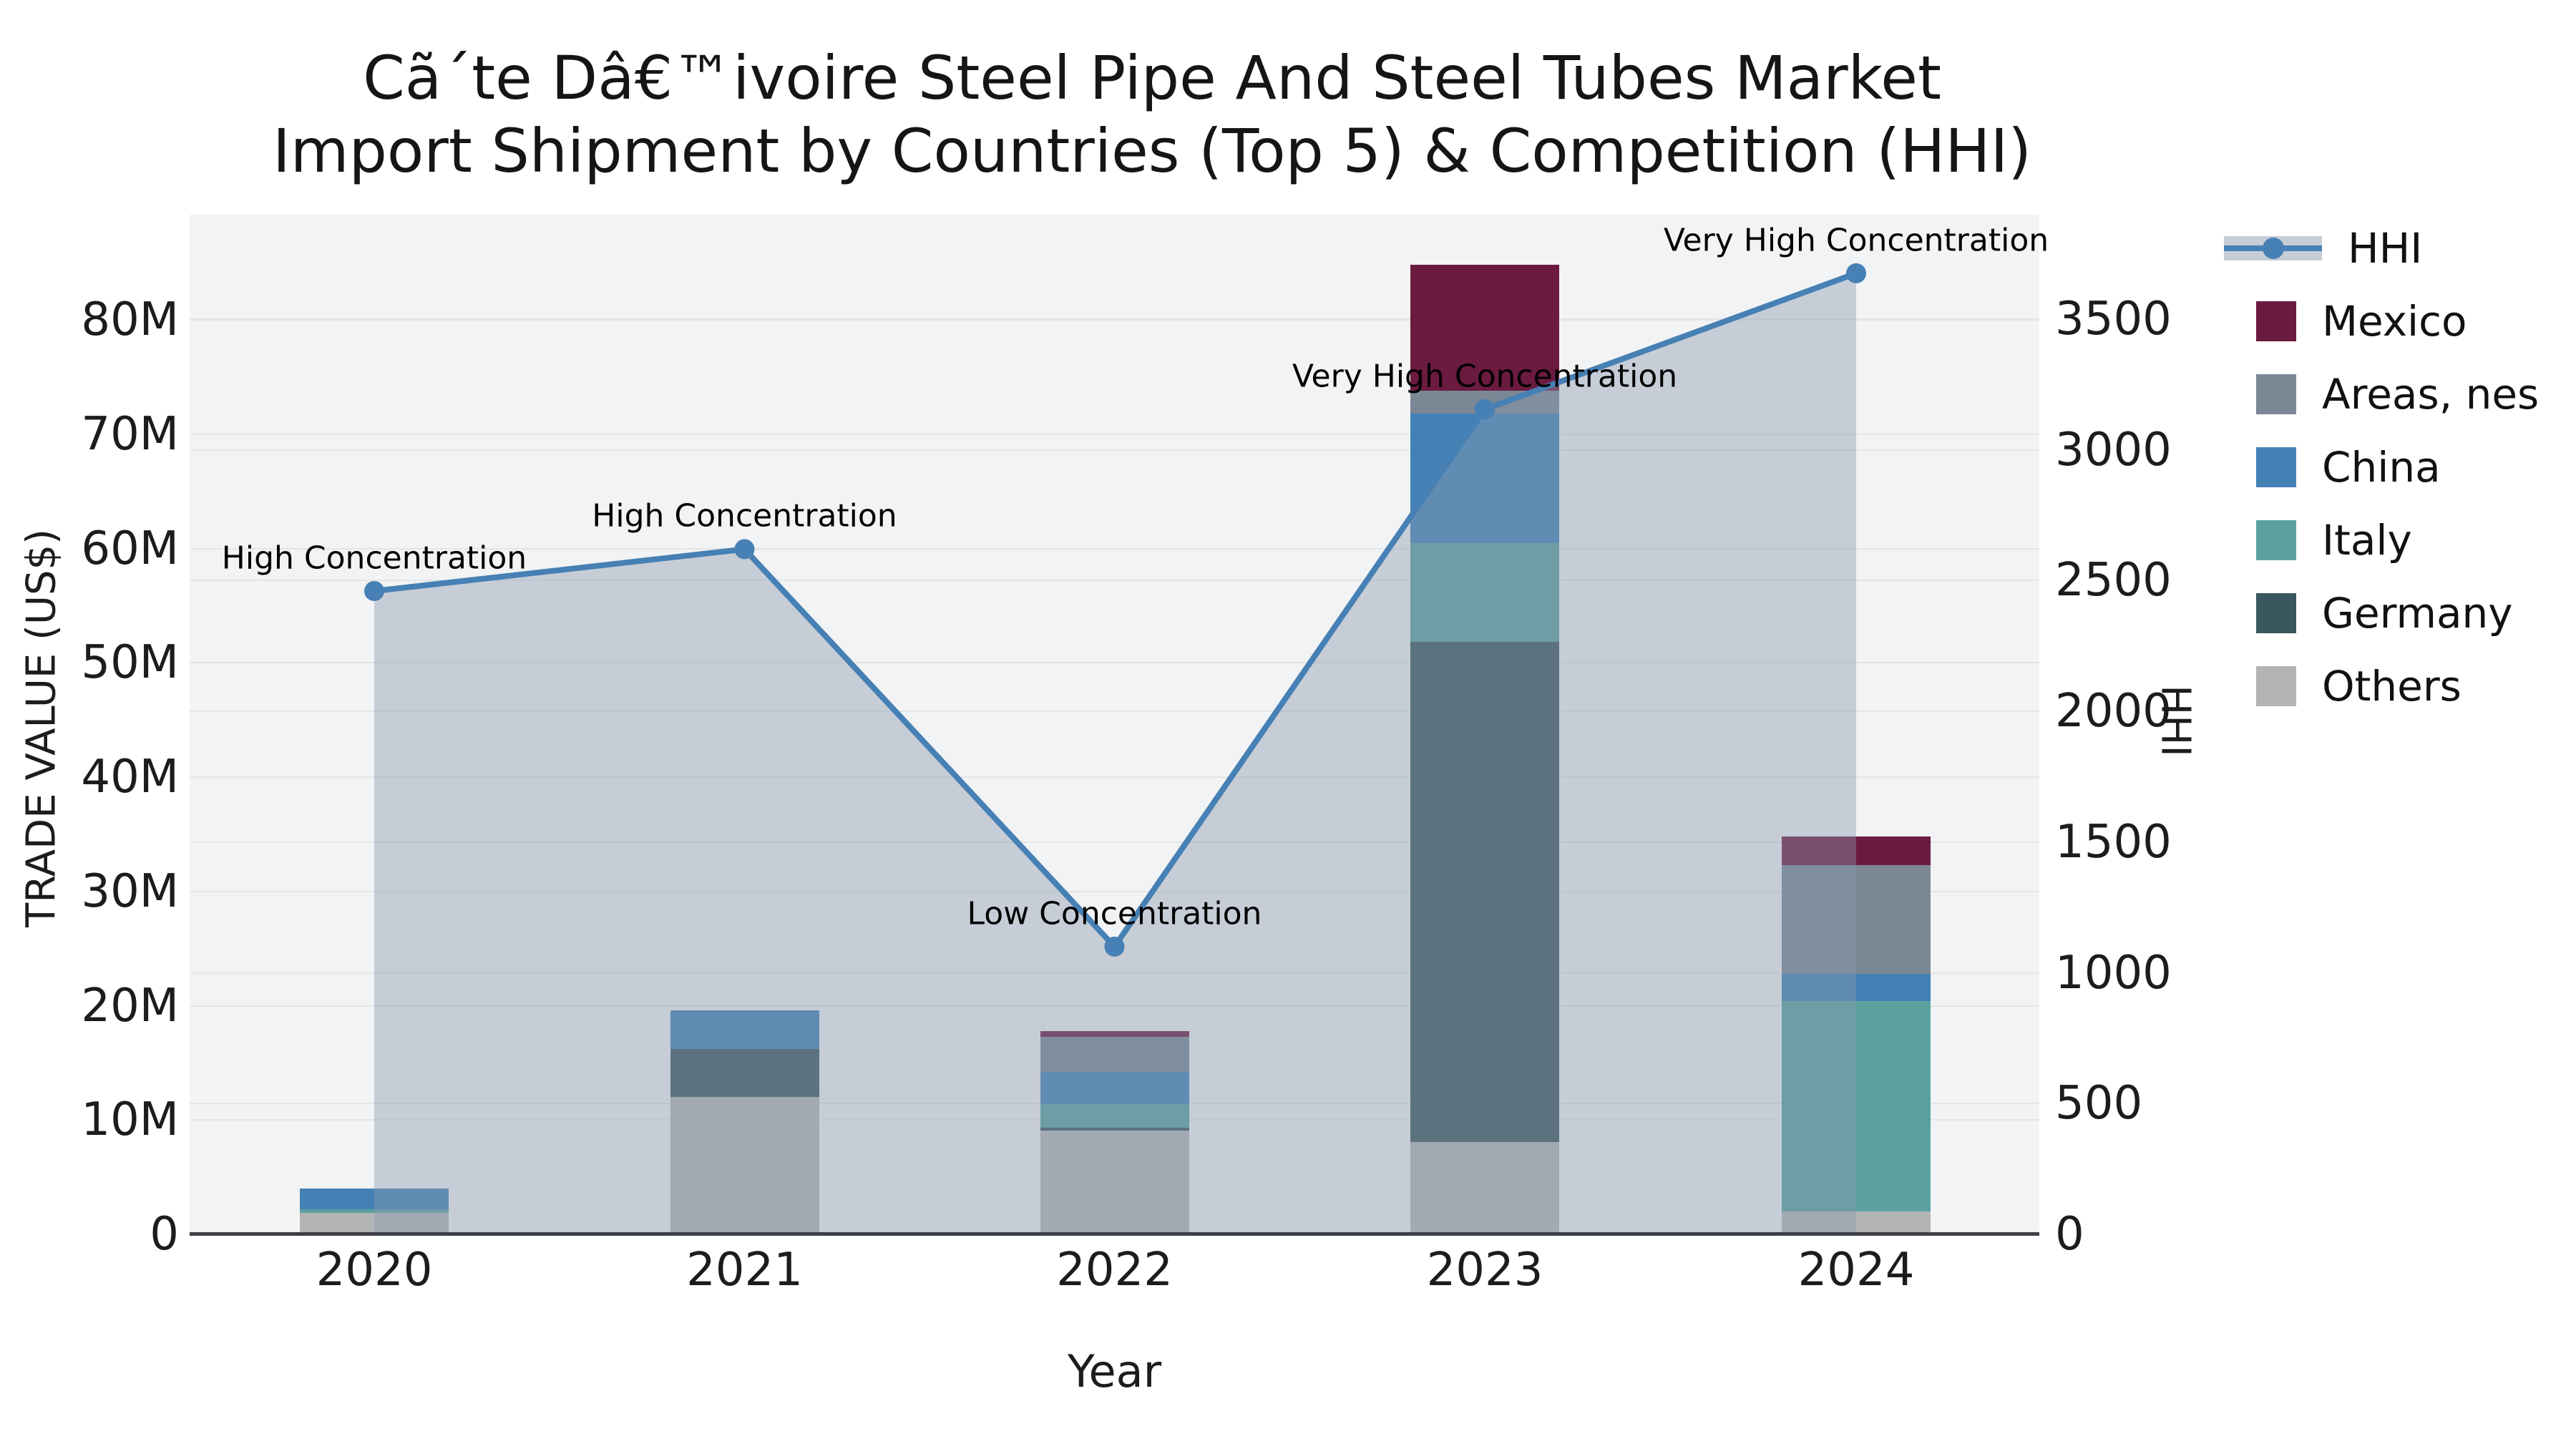 The image size is (2576, 1449). I want to click on y-right-tick-1000: 1000, so click(2113, 973).